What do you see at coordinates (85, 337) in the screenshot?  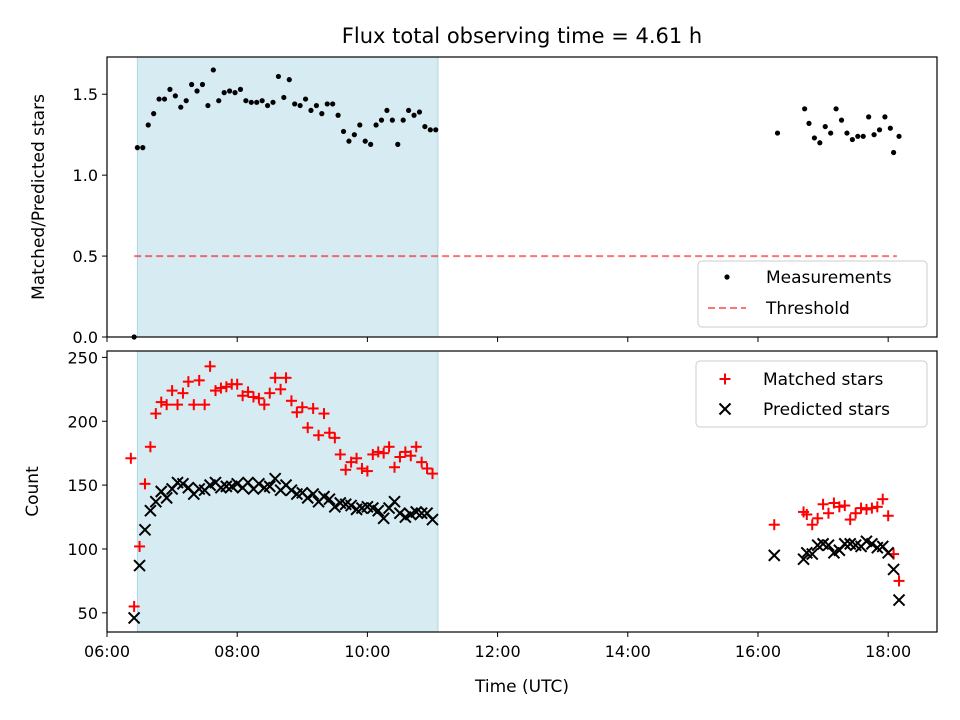 I see `y-tick-label: 0.0` at bounding box center [85, 337].